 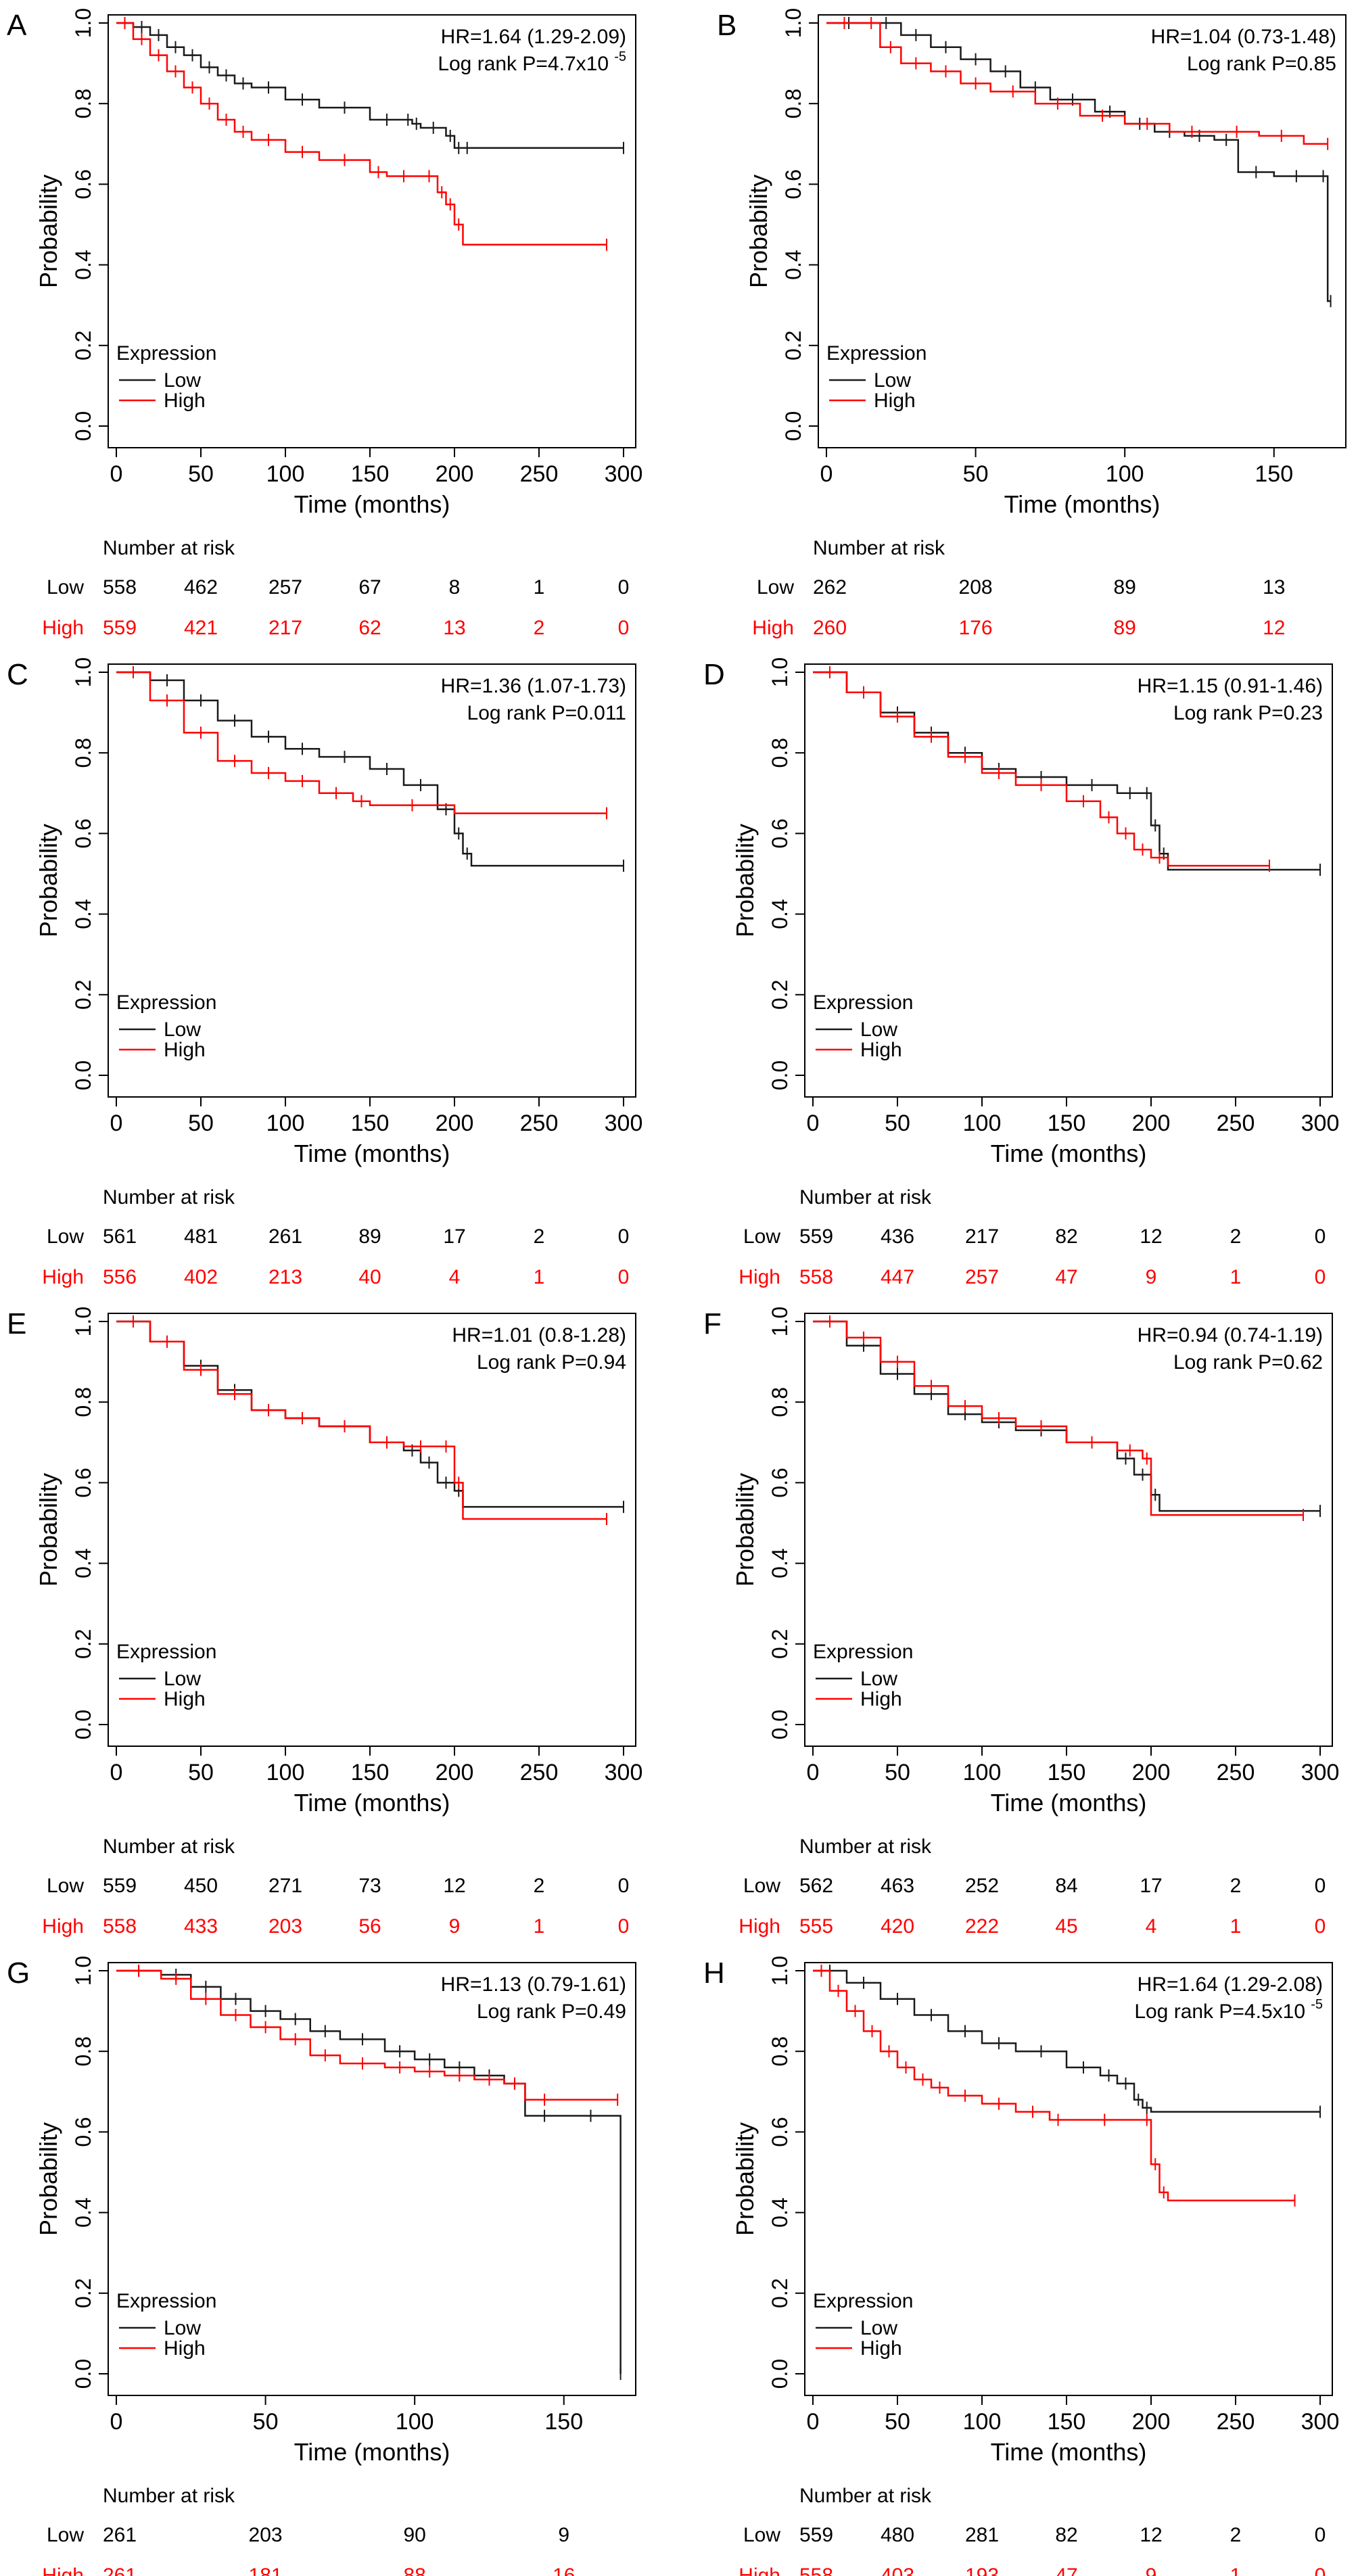 I want to click on risk-value-g-high-3: 16, so click(x=564, y=2570).